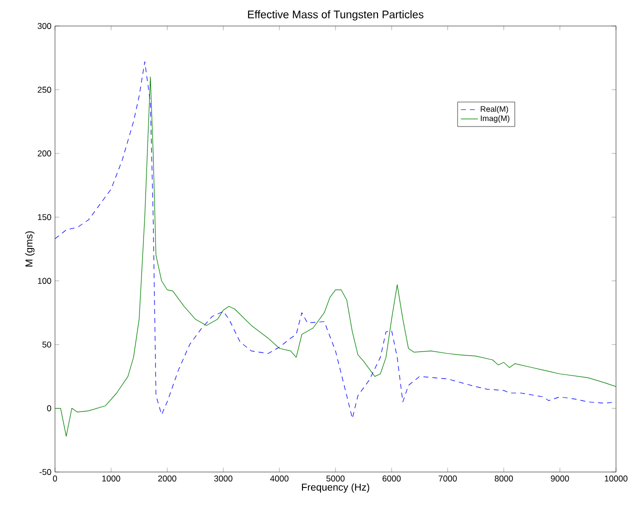  I want to click on y-axis-title: M (gms), so click(29, 248).